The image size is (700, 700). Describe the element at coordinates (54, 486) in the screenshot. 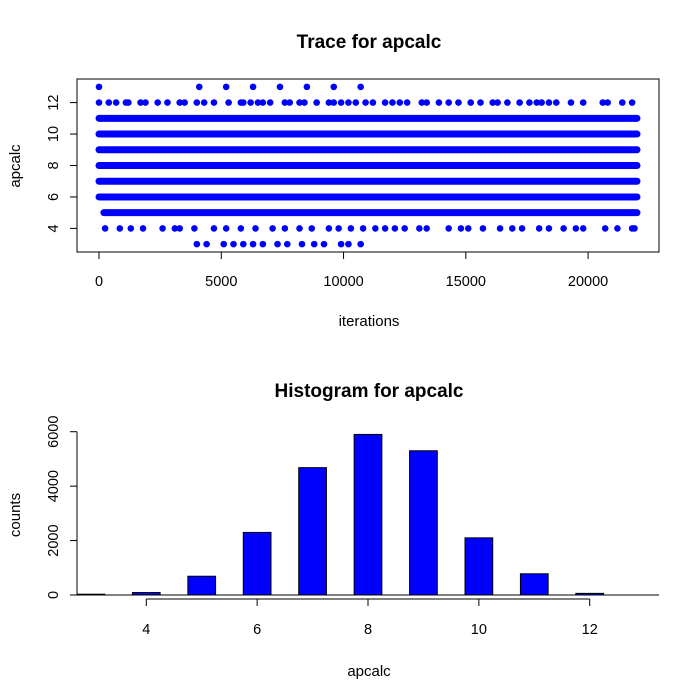

I see `histogram-y-tick-label: 4000` at that location.